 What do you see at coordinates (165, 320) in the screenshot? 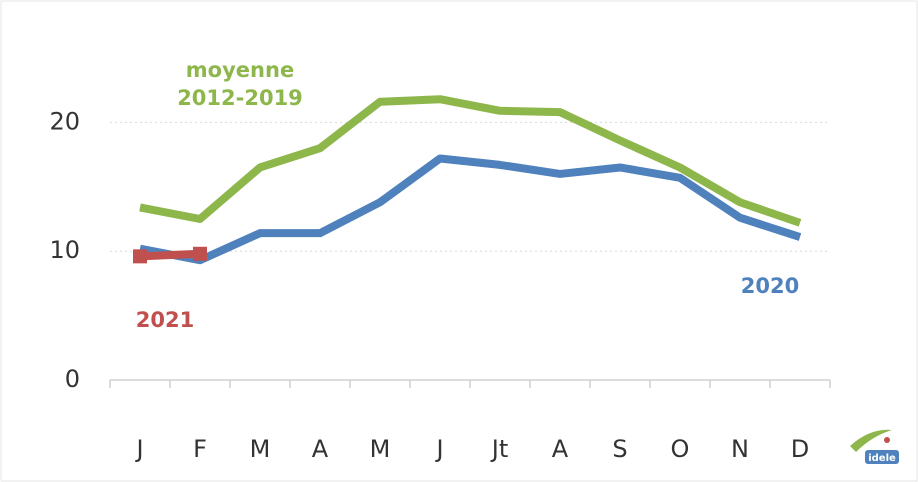
I see `series-label: 2021` at bounding box center [165, 320].